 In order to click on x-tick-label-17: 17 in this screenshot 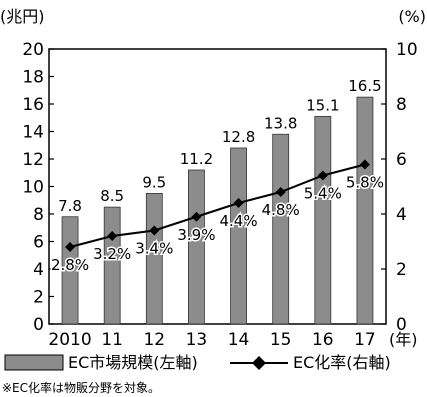, I will do `click(365, 340)`.